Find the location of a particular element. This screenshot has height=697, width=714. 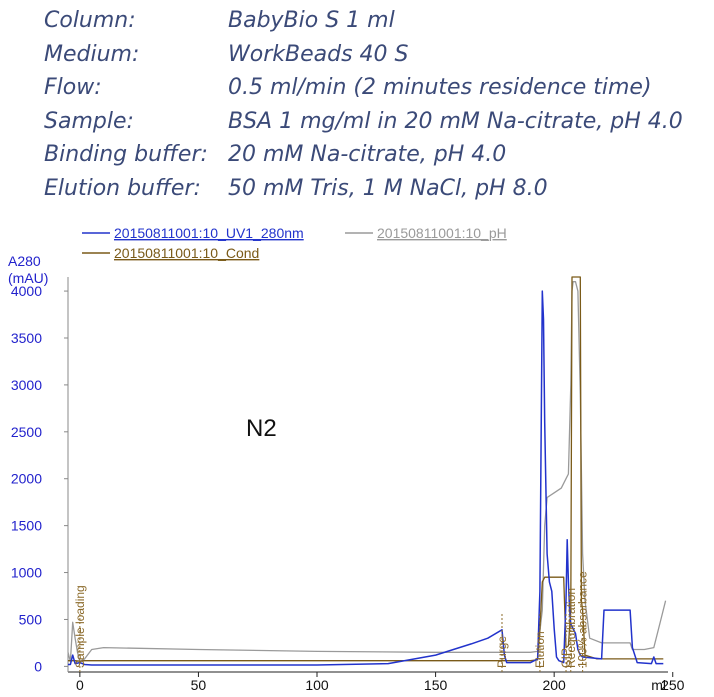

x-tick-label: 50 is located at coordinates (199, 685).